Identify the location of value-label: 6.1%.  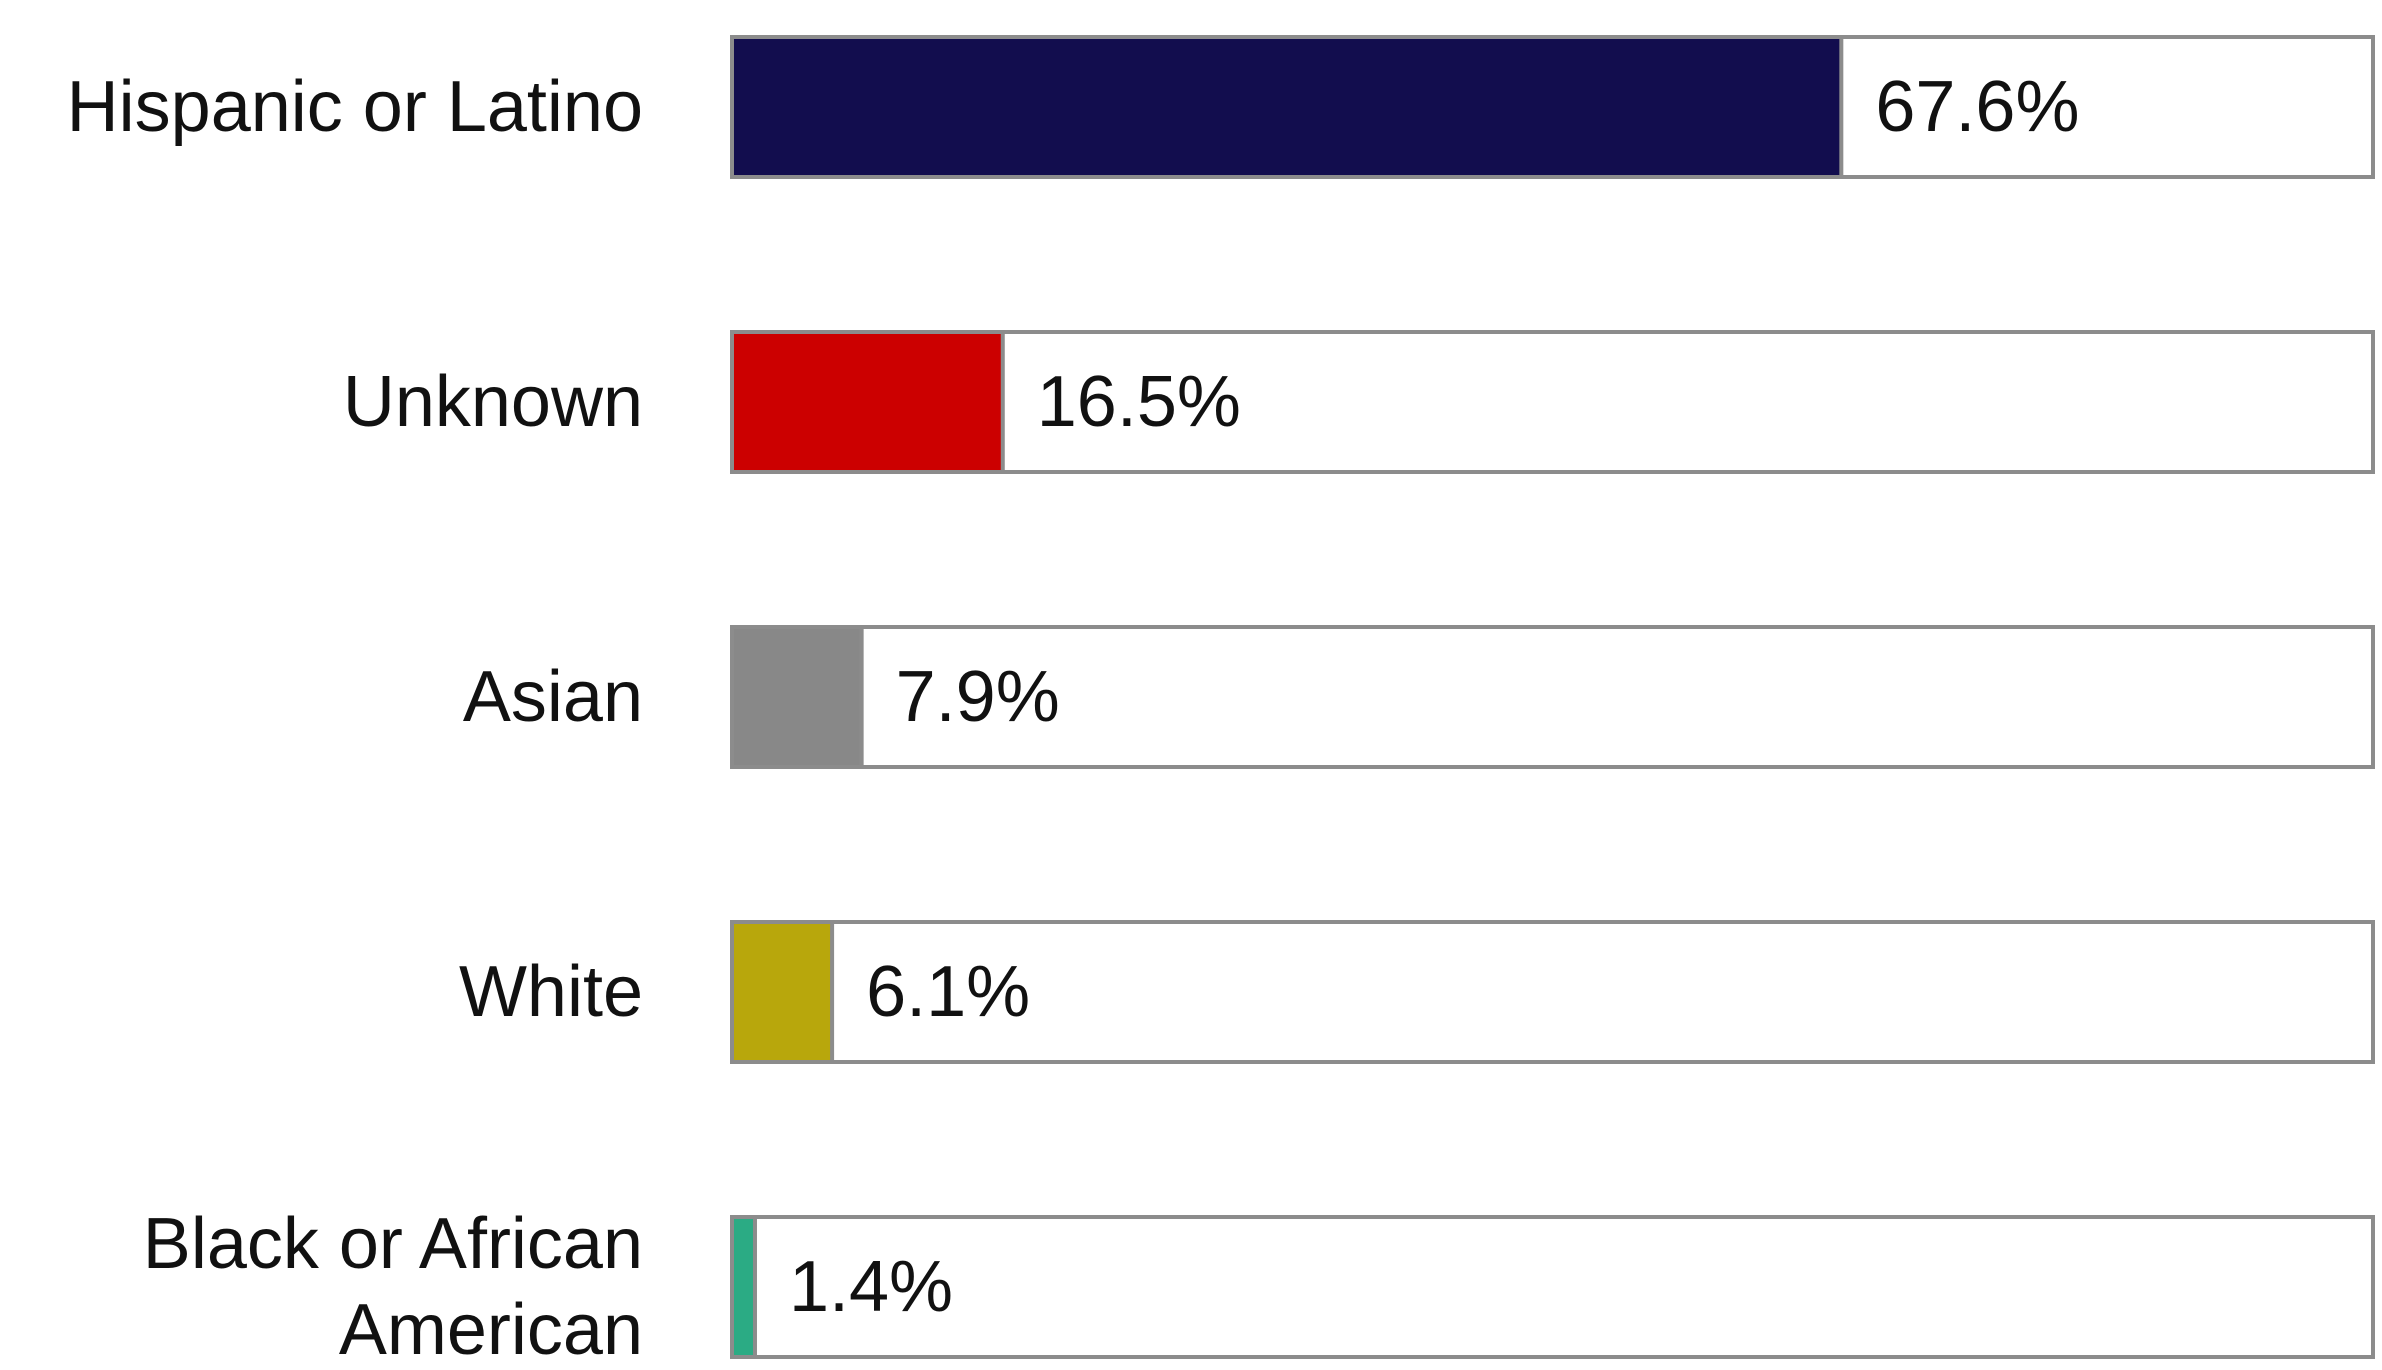
(948, 992).